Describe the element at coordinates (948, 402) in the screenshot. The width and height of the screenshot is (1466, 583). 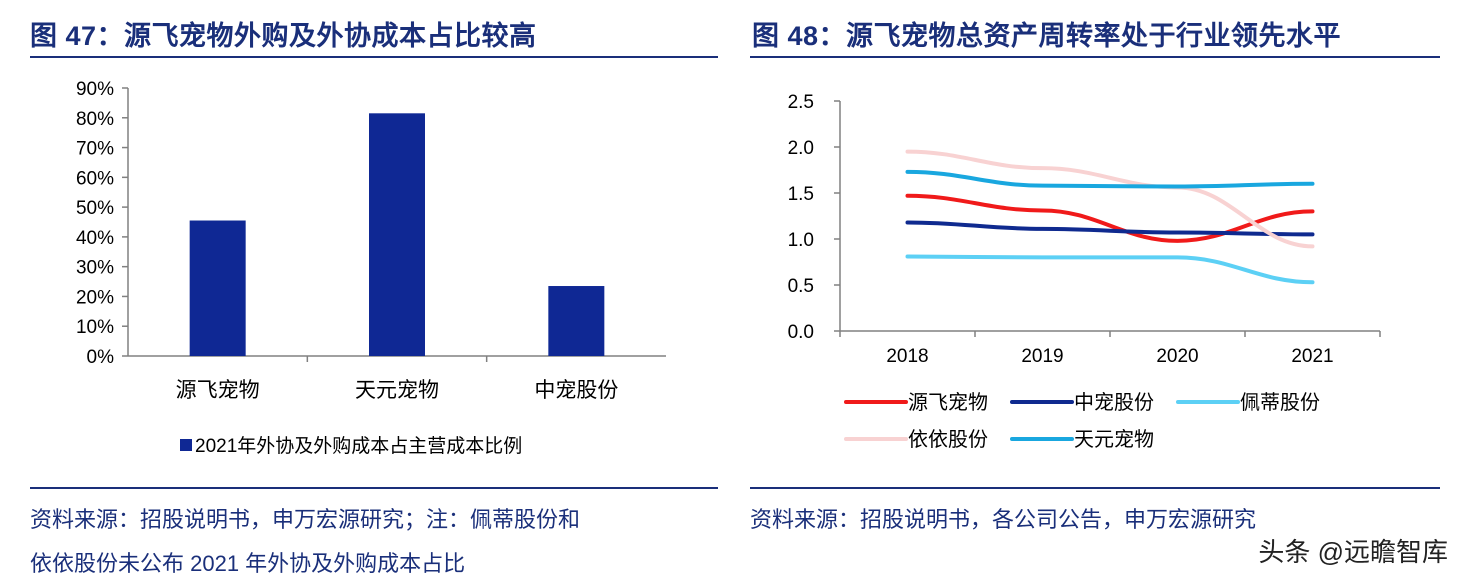
I see `legend-label: 源飞宠物` at that location.